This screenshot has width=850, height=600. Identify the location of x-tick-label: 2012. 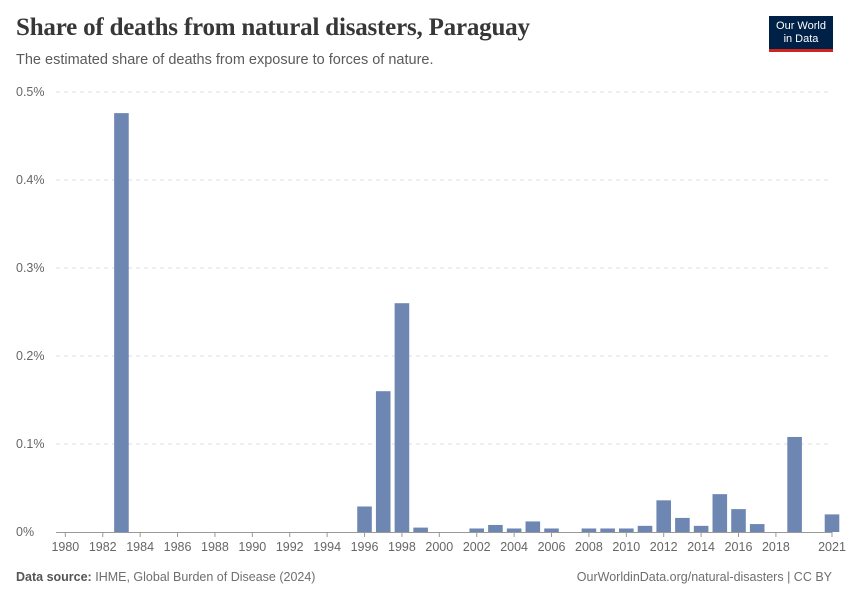
(664, 547).